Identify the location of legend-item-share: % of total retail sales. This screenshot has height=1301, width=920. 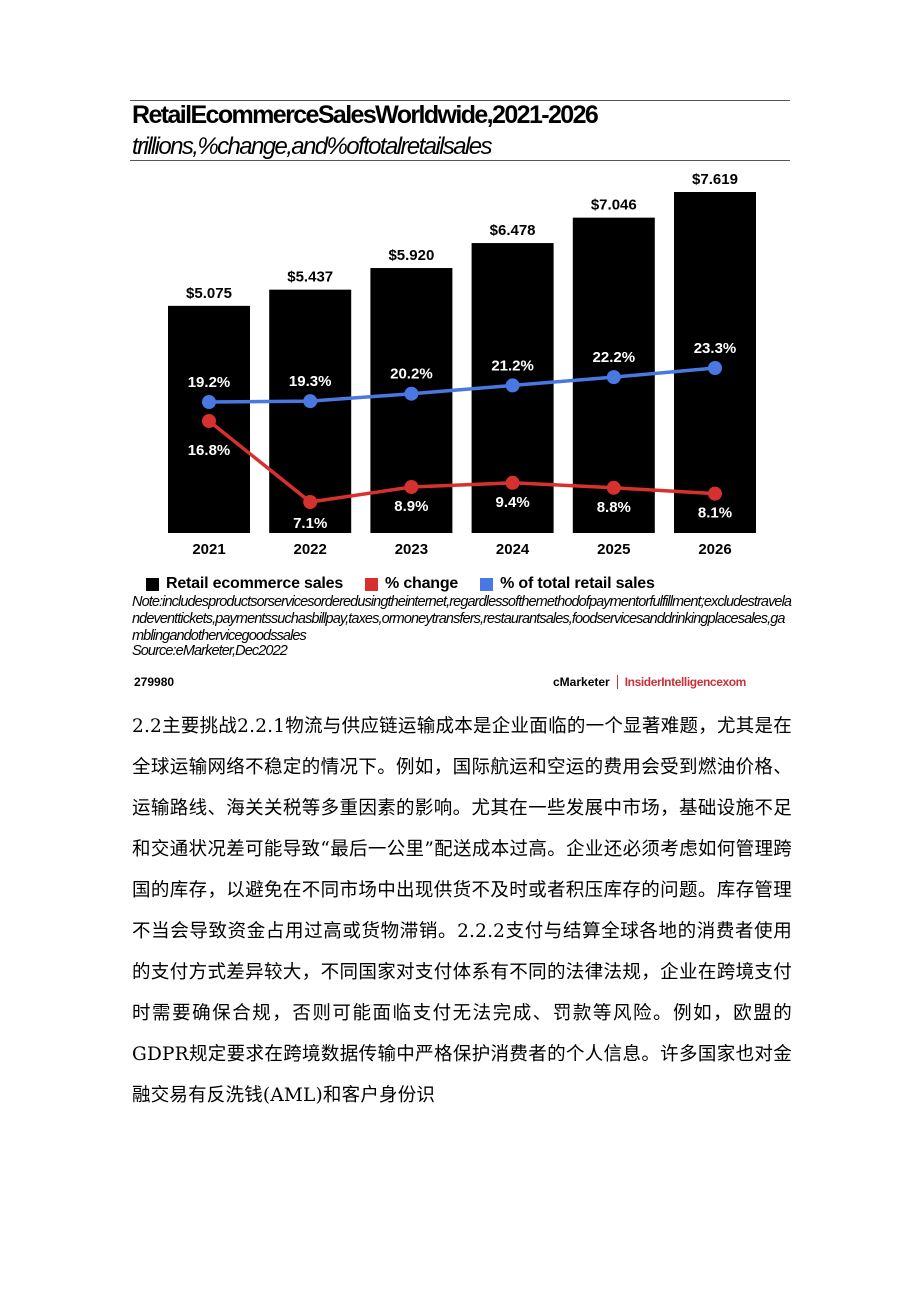
(567, 584).